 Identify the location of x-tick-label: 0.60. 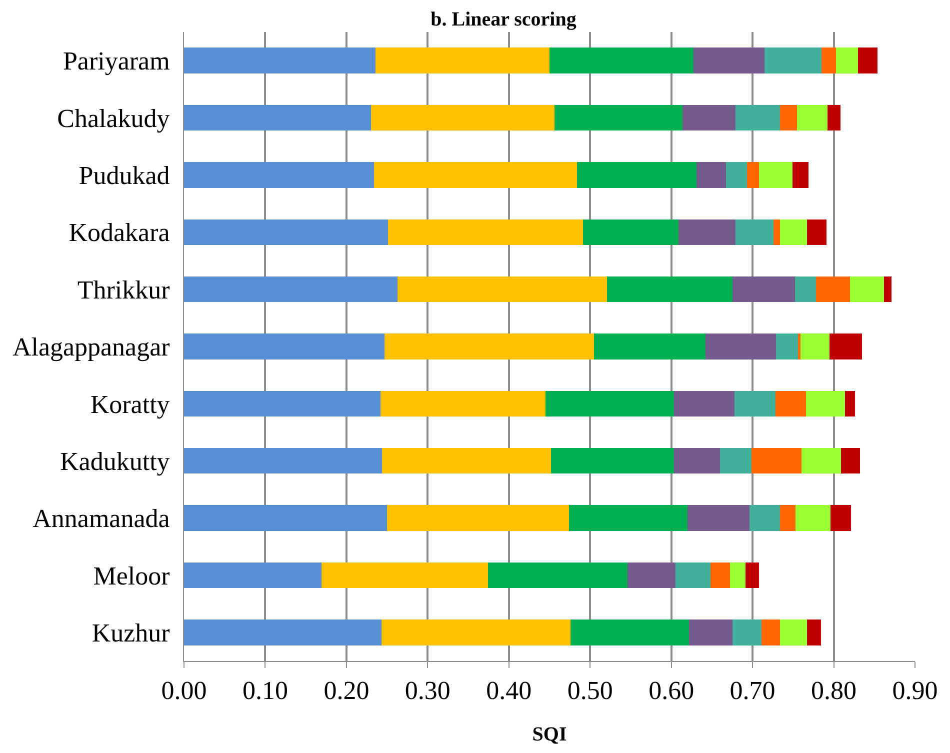
(671, 691).